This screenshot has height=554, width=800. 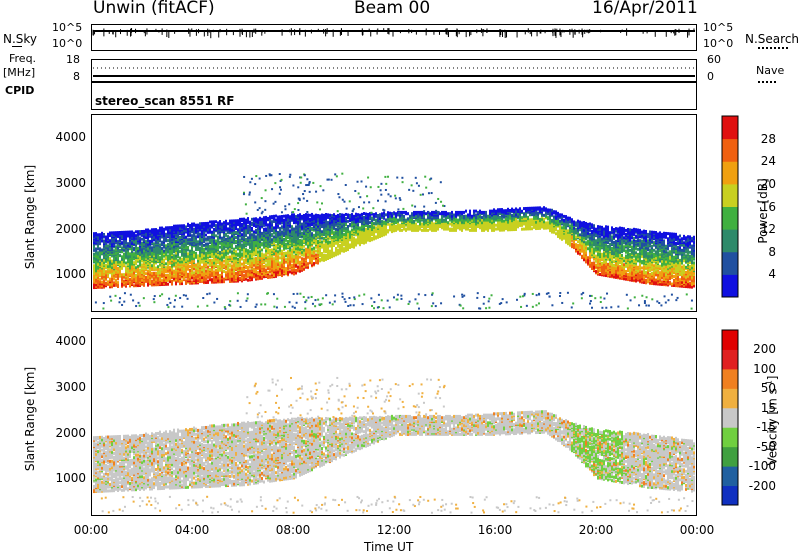 What do you see at coordinates (393, 33) in the screenshot?
I see `nsky-trace` at bounding box center [393, 33].